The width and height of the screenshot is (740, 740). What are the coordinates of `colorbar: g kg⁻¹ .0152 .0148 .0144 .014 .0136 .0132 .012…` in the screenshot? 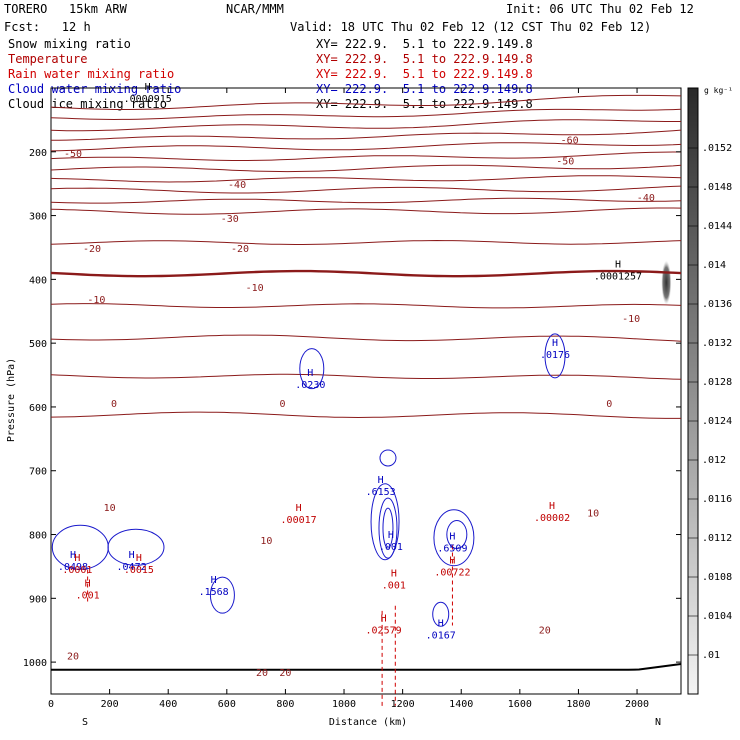 It's located at (710, 390).